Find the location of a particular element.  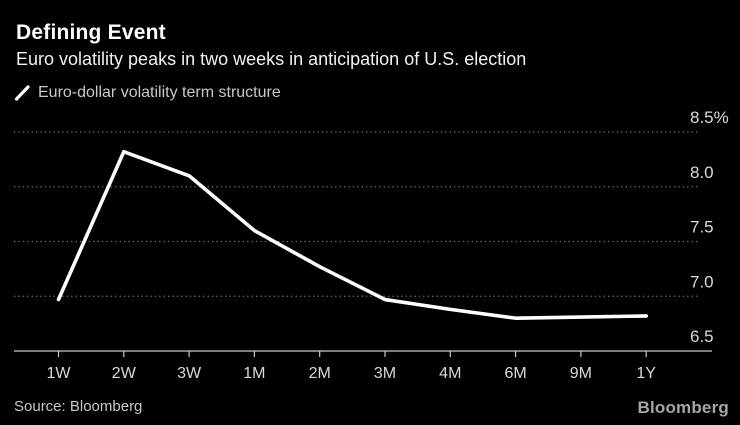

x-axis-label: 4M is located at coordinates (450, 373).